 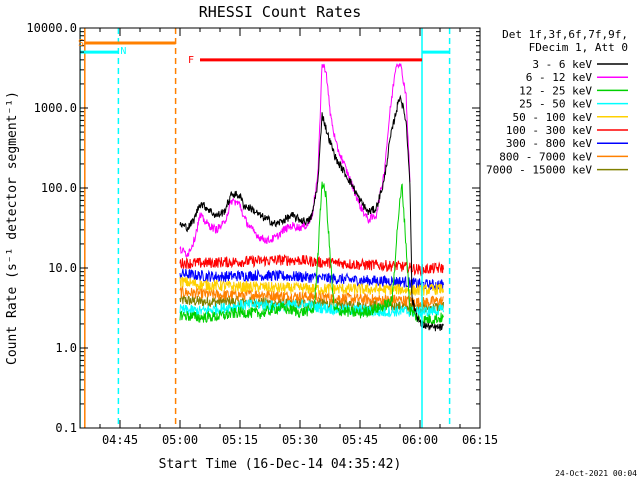 What do you see at coordinates (562, 64) in the screenshot?
I see `legend-entry-label: 3 - 6 keV` at bounding box center [562, 64].